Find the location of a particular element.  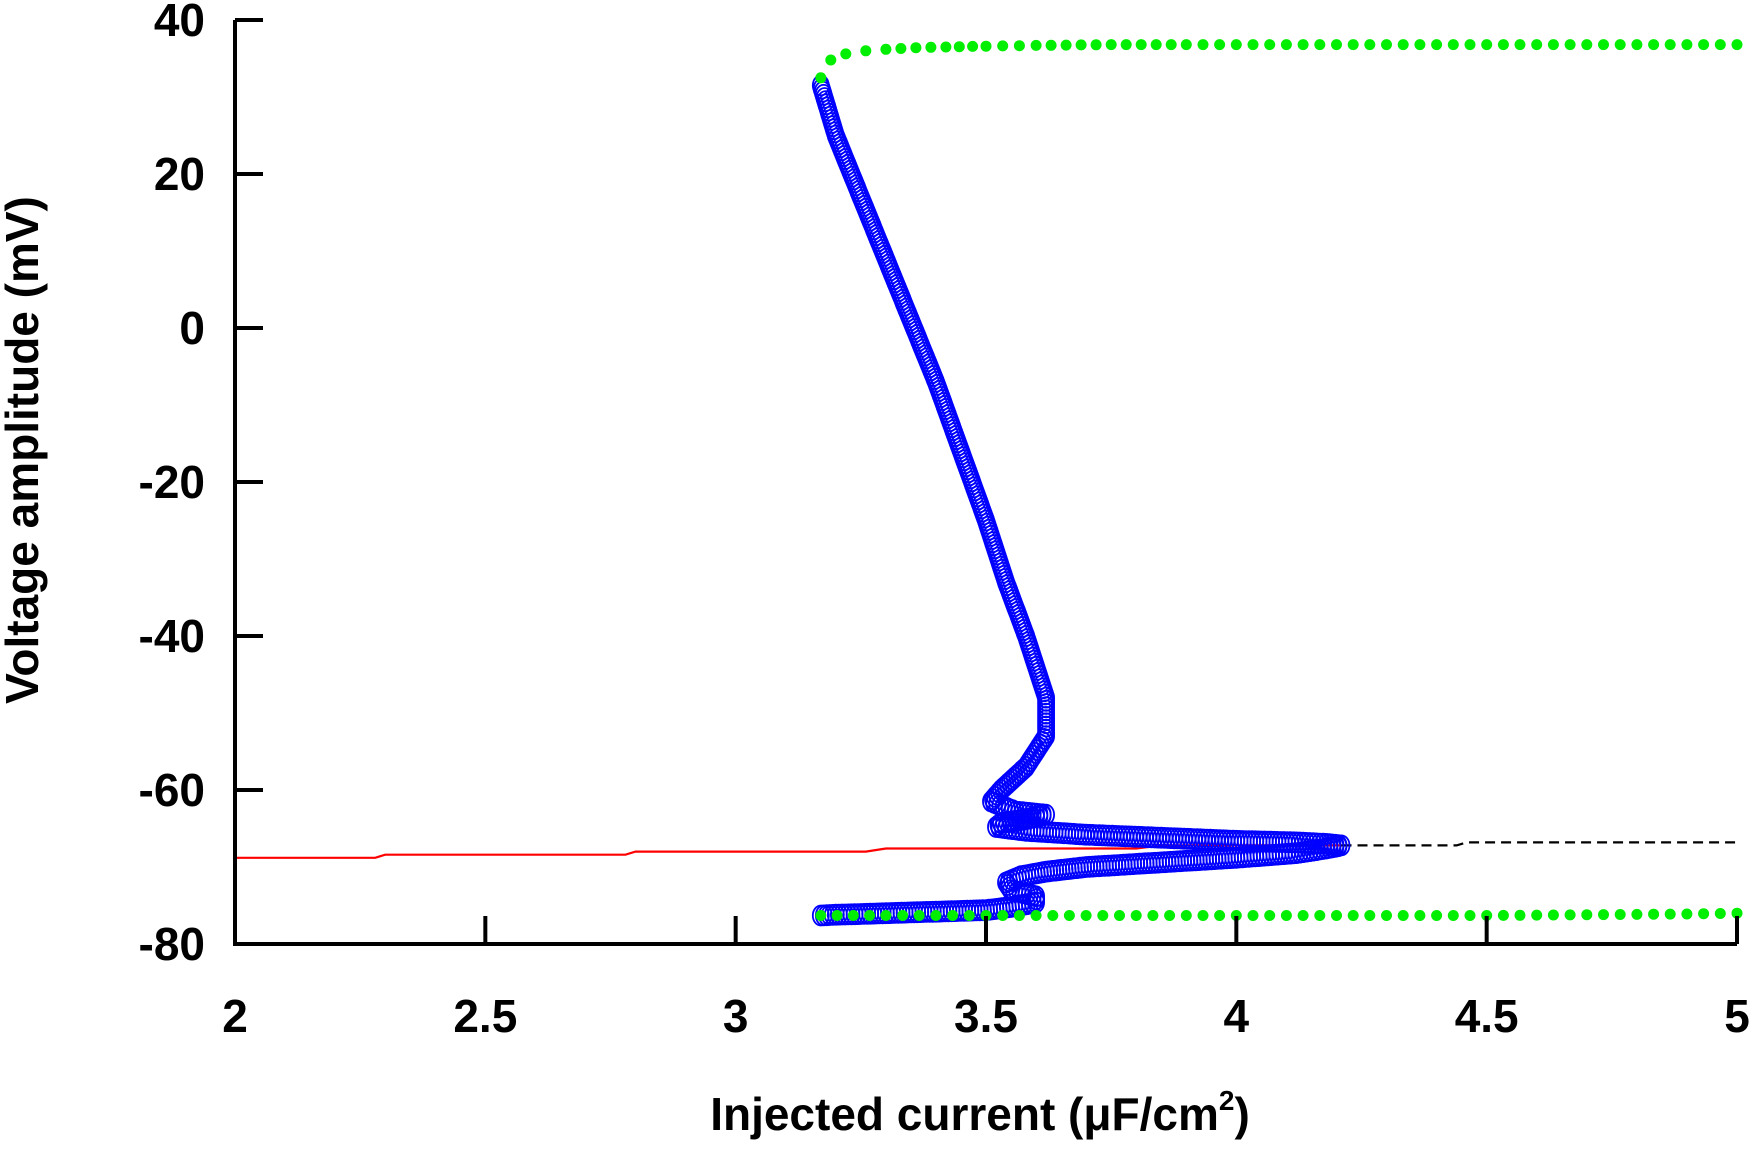

x-tick-label: 5 is located at coordinates (1736, 1016).